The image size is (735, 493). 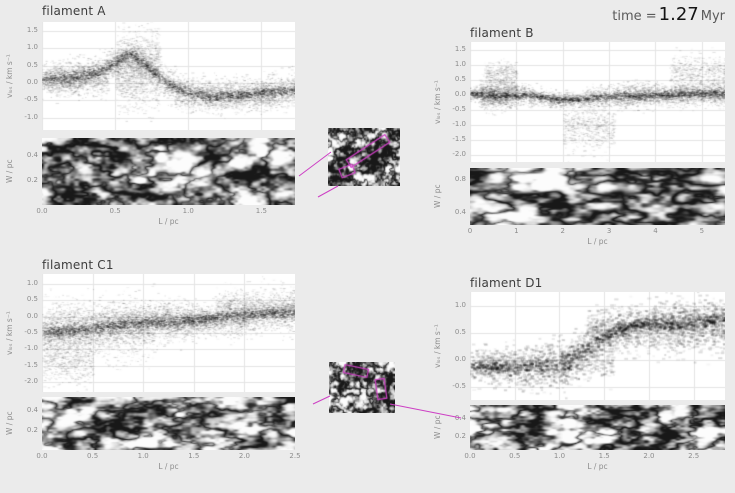 I want to click on time-label: time =, so click(x=634, y=16).